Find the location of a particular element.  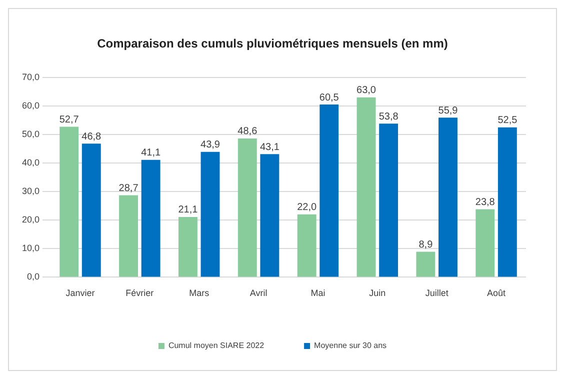

y-tick-label: 0,0 is located at coordinates (33, 277).